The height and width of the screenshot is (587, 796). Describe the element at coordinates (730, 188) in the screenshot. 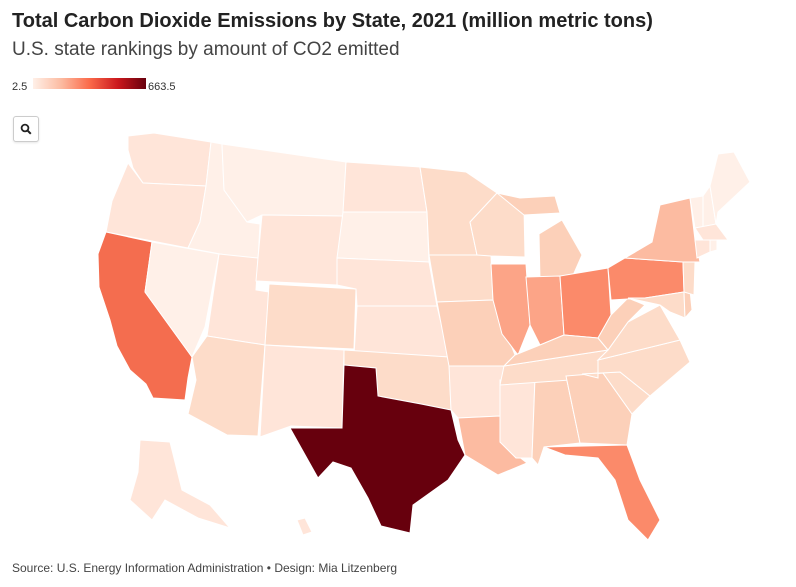

I see `state-maine` at that location.